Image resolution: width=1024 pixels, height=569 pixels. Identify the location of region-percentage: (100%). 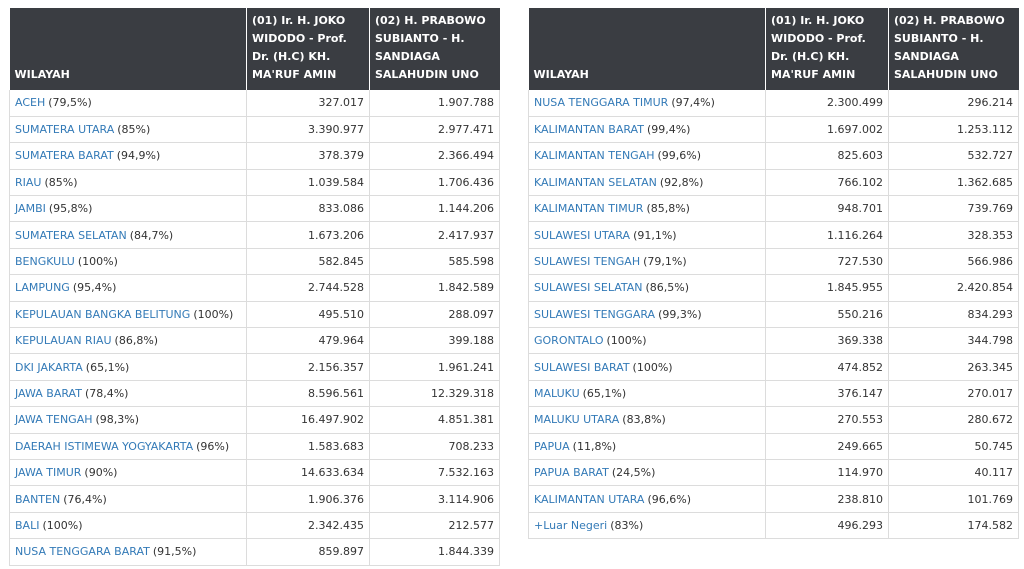
(62, 525).